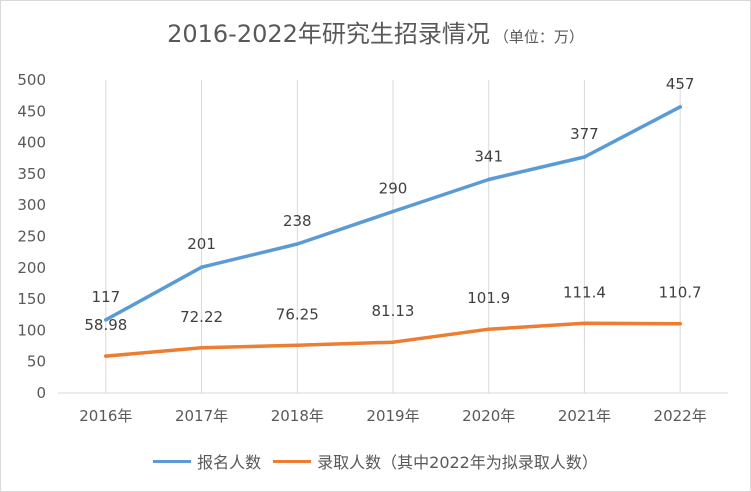  I want to click on data-point-applicants-2021, so click(584, 157).